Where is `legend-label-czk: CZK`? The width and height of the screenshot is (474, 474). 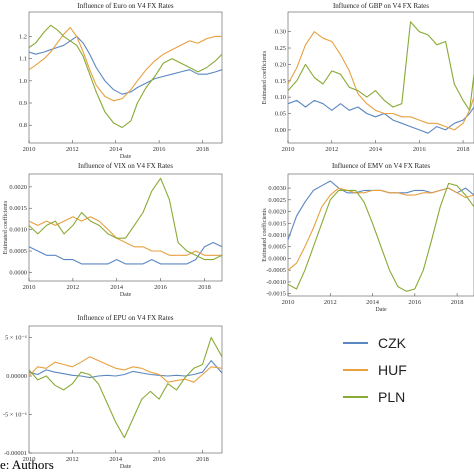 legend-label-czk: CZK is located at coordinates (392, 343).